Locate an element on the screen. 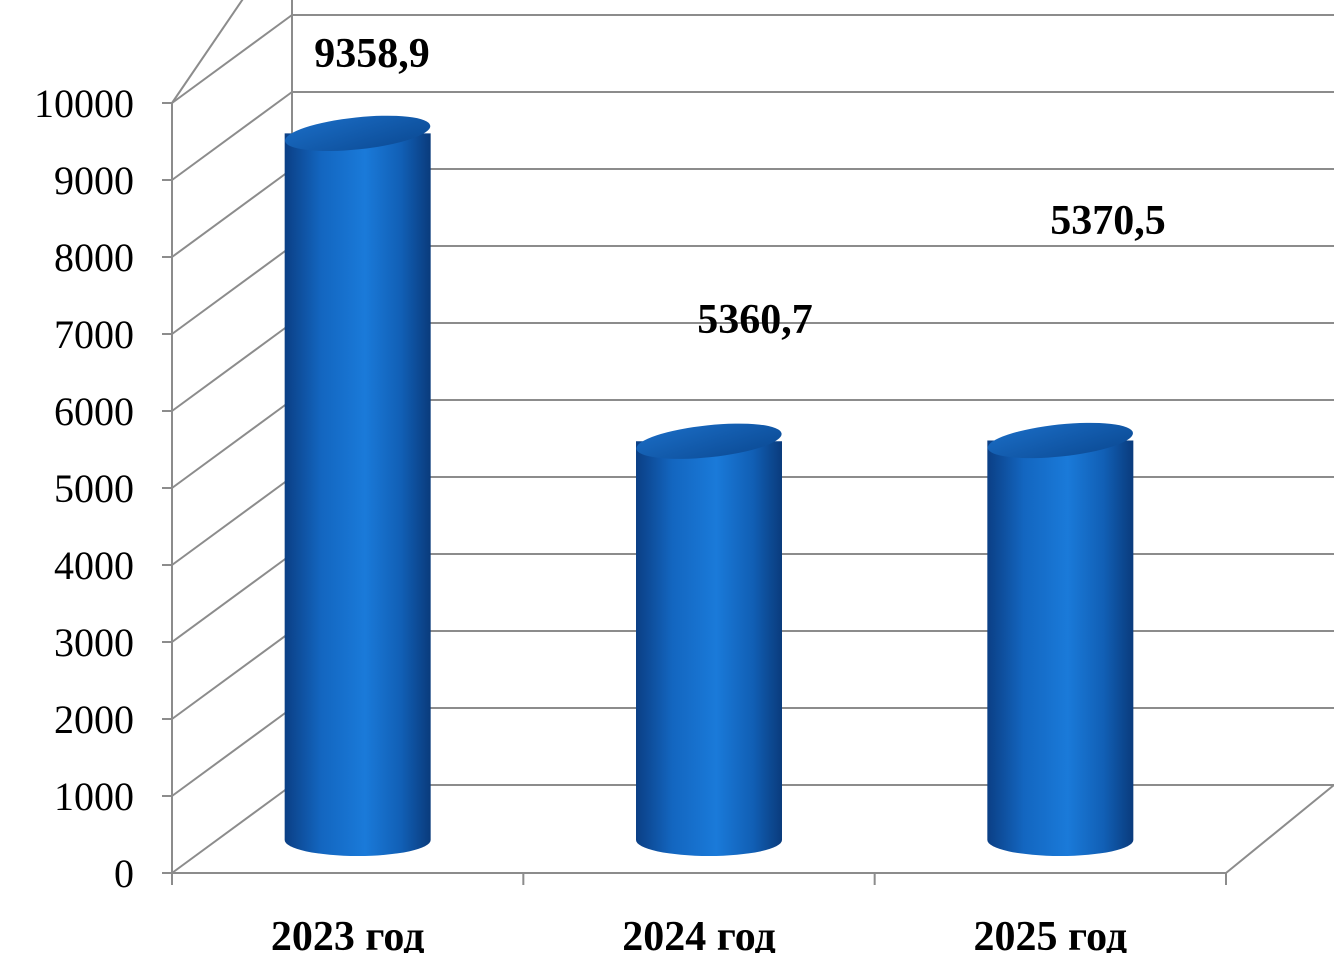 The image size is (1334, 953). data-label: 9358,9 is located at coordinates (372, 54).